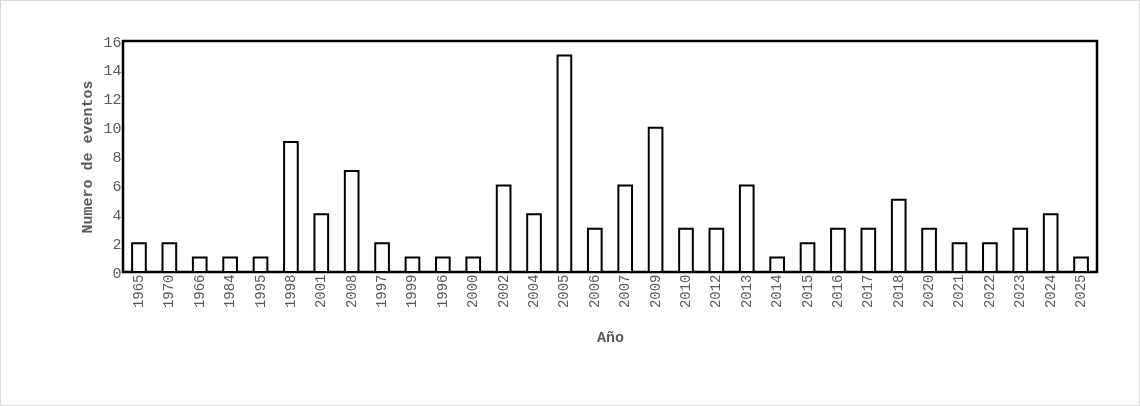 This screenshot has width=1140, height=406. I want to click on y-tick-label: 12, so click(112, 101).